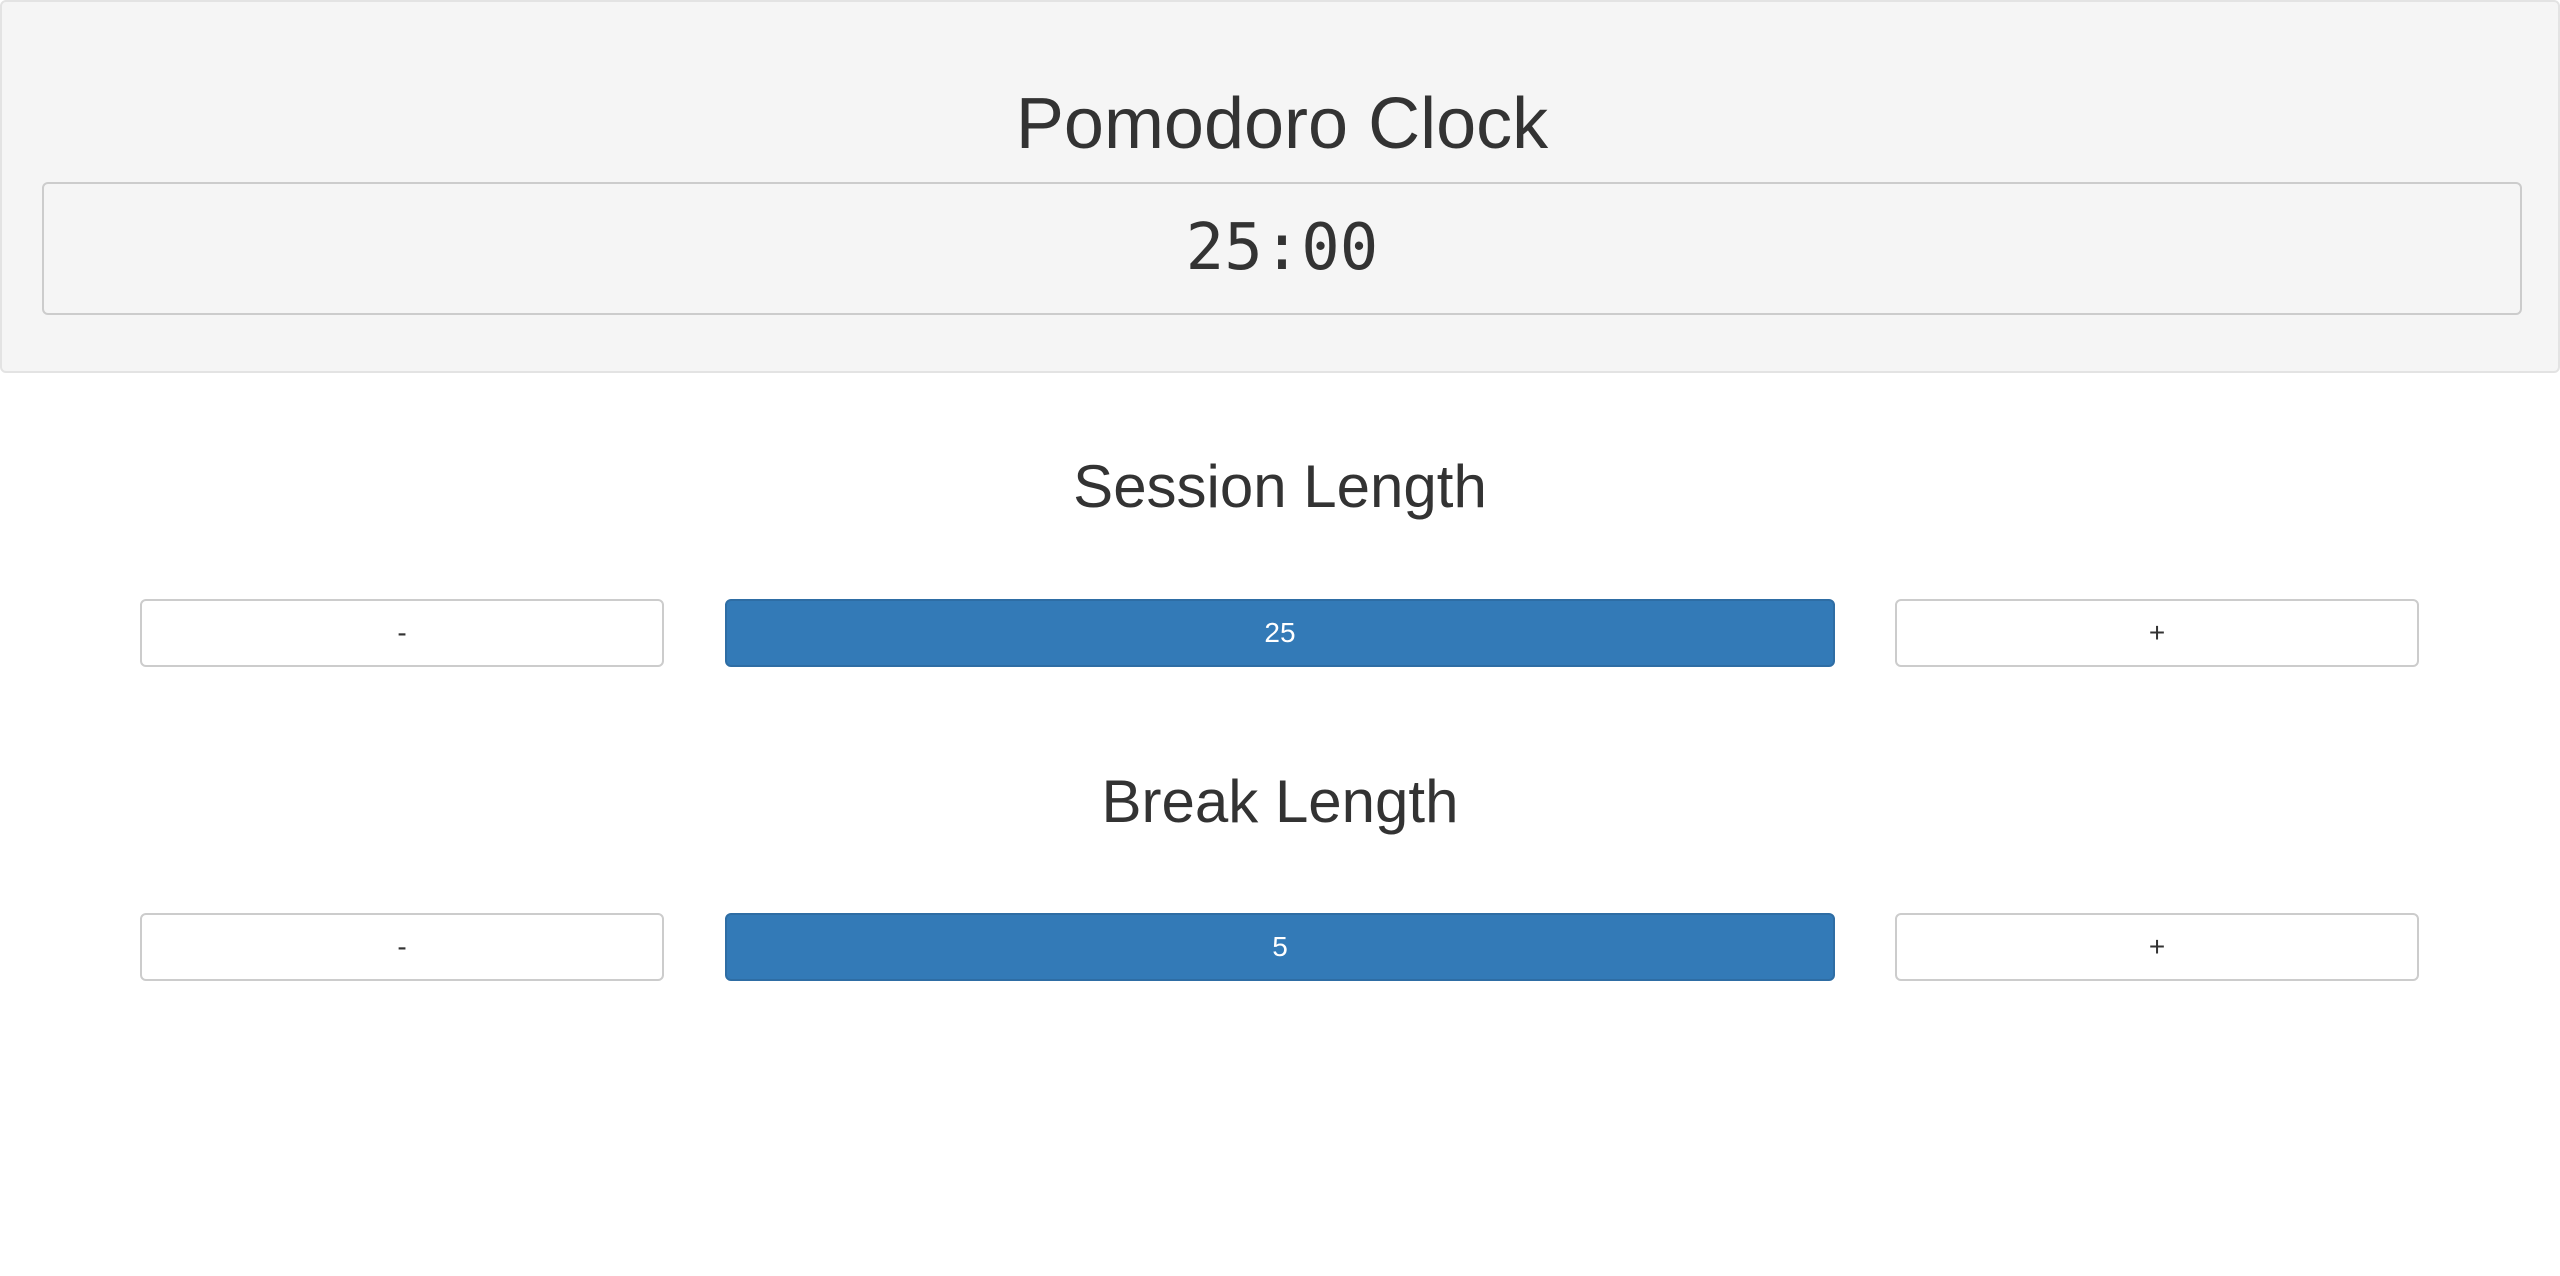  Describe the element at coordinates (1280, 633) in the screenshot. I see `session-length-value: 25` at that location.